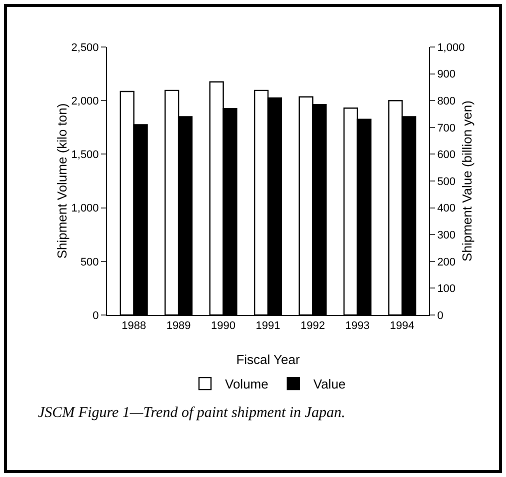 This screenshot has width=506, height=477. What do you see at coordinates (268, 326) in the screenshot?
I see `x-tick-label: 1991` at bounding box center [268, 326].